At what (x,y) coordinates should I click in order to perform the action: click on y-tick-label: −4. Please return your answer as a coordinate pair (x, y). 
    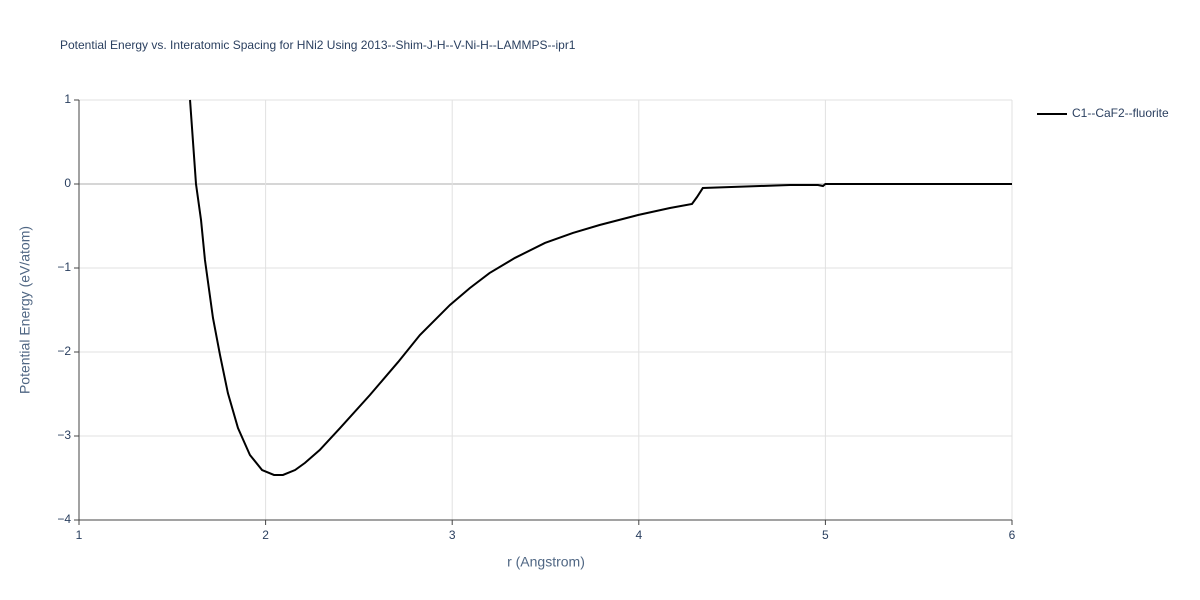
    Looking at the image, I should click on (64, 519).